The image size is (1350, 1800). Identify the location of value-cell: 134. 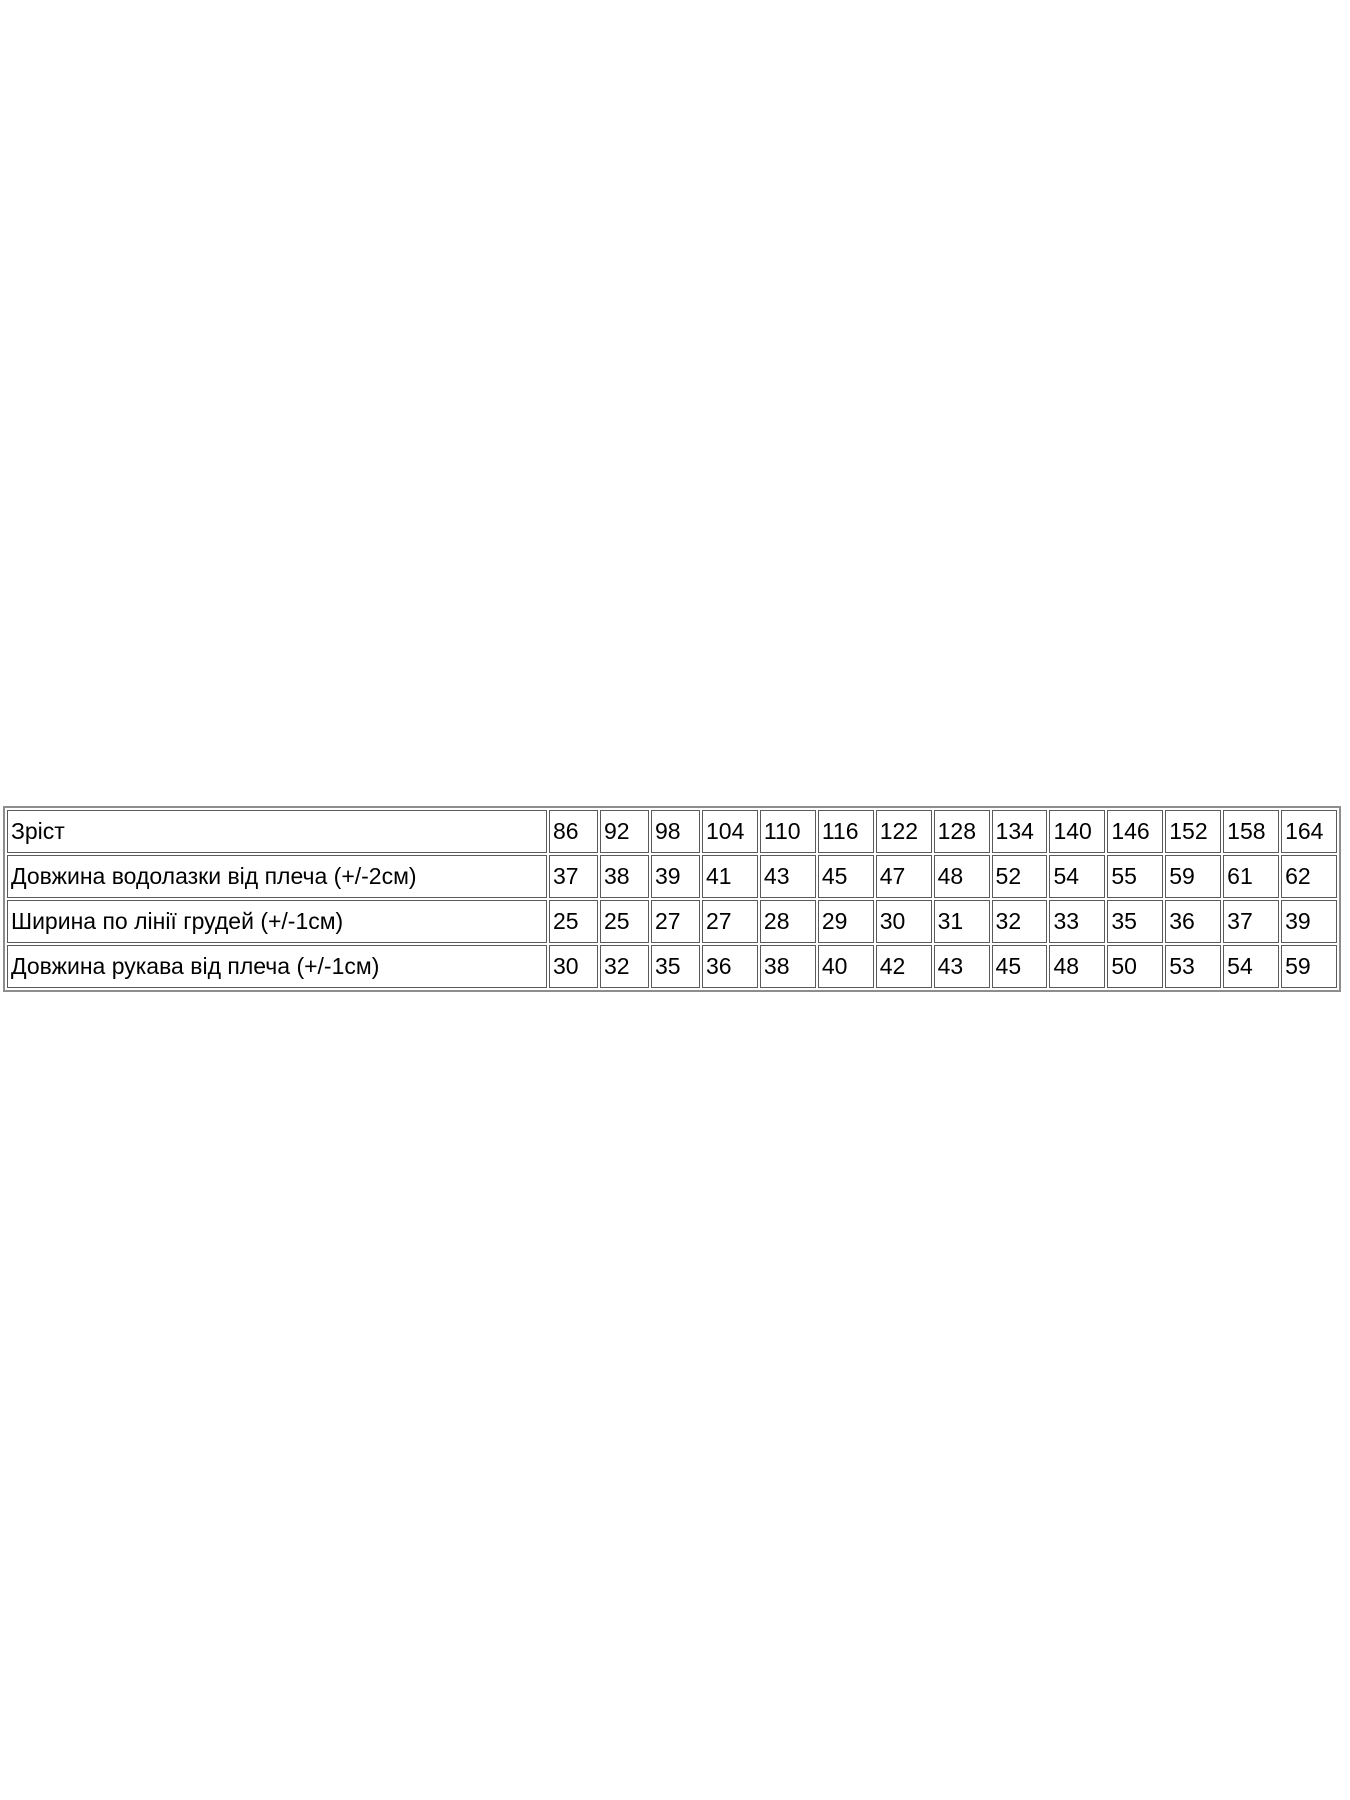
(1019, 831).